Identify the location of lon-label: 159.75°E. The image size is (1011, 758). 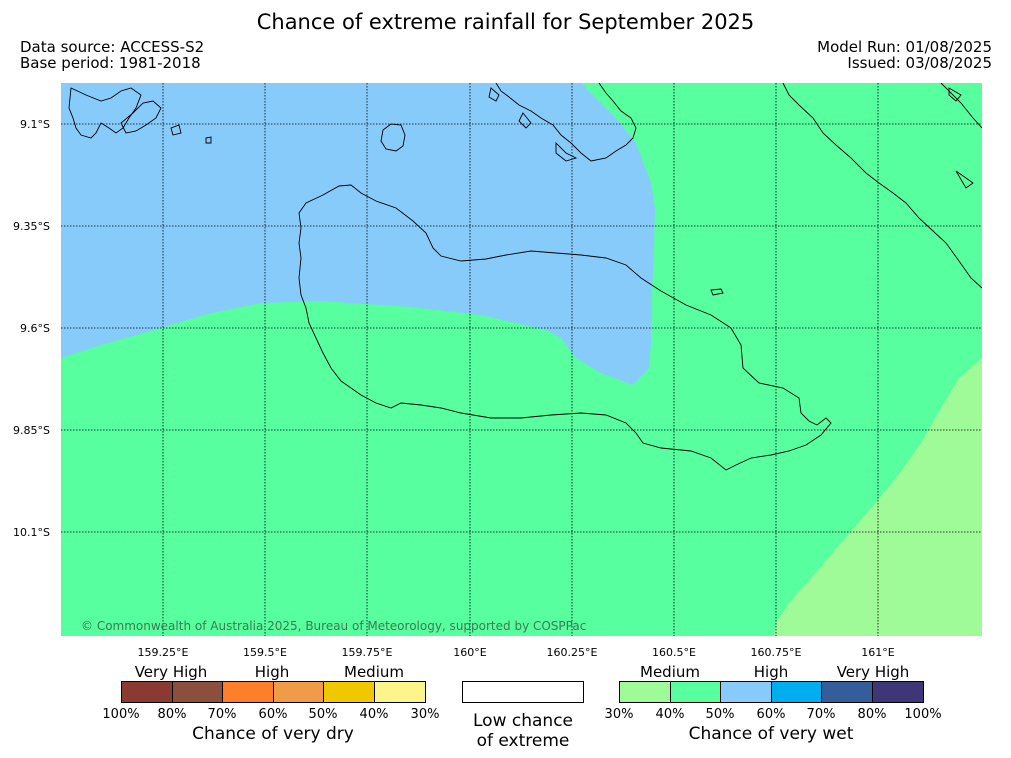
(367, 652).